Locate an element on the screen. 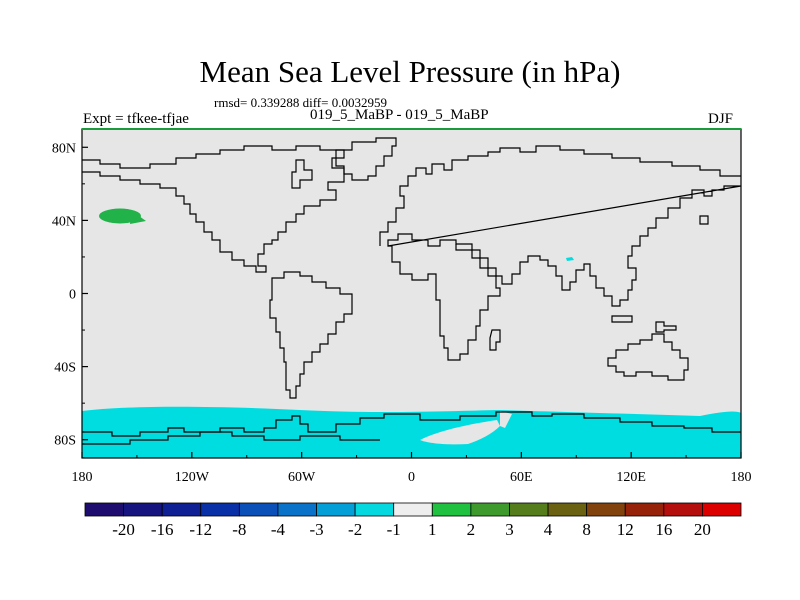 The image size is (800, 600). colorbar-label: 1 is located at coordinates (432, 529).